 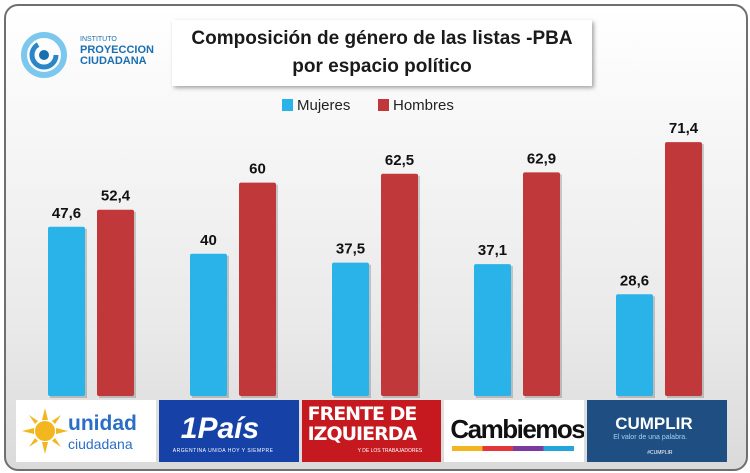 I want to click on fit-line1: FRENTE DE, so click(x=362, y=414).